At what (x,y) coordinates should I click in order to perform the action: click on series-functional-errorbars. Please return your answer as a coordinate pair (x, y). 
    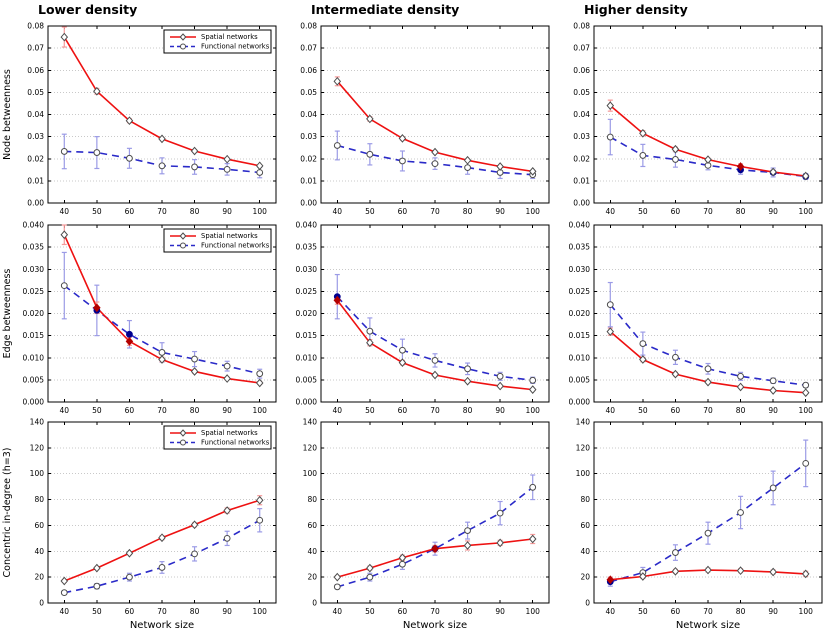
    Looking at the image, I should click on (435, 532).